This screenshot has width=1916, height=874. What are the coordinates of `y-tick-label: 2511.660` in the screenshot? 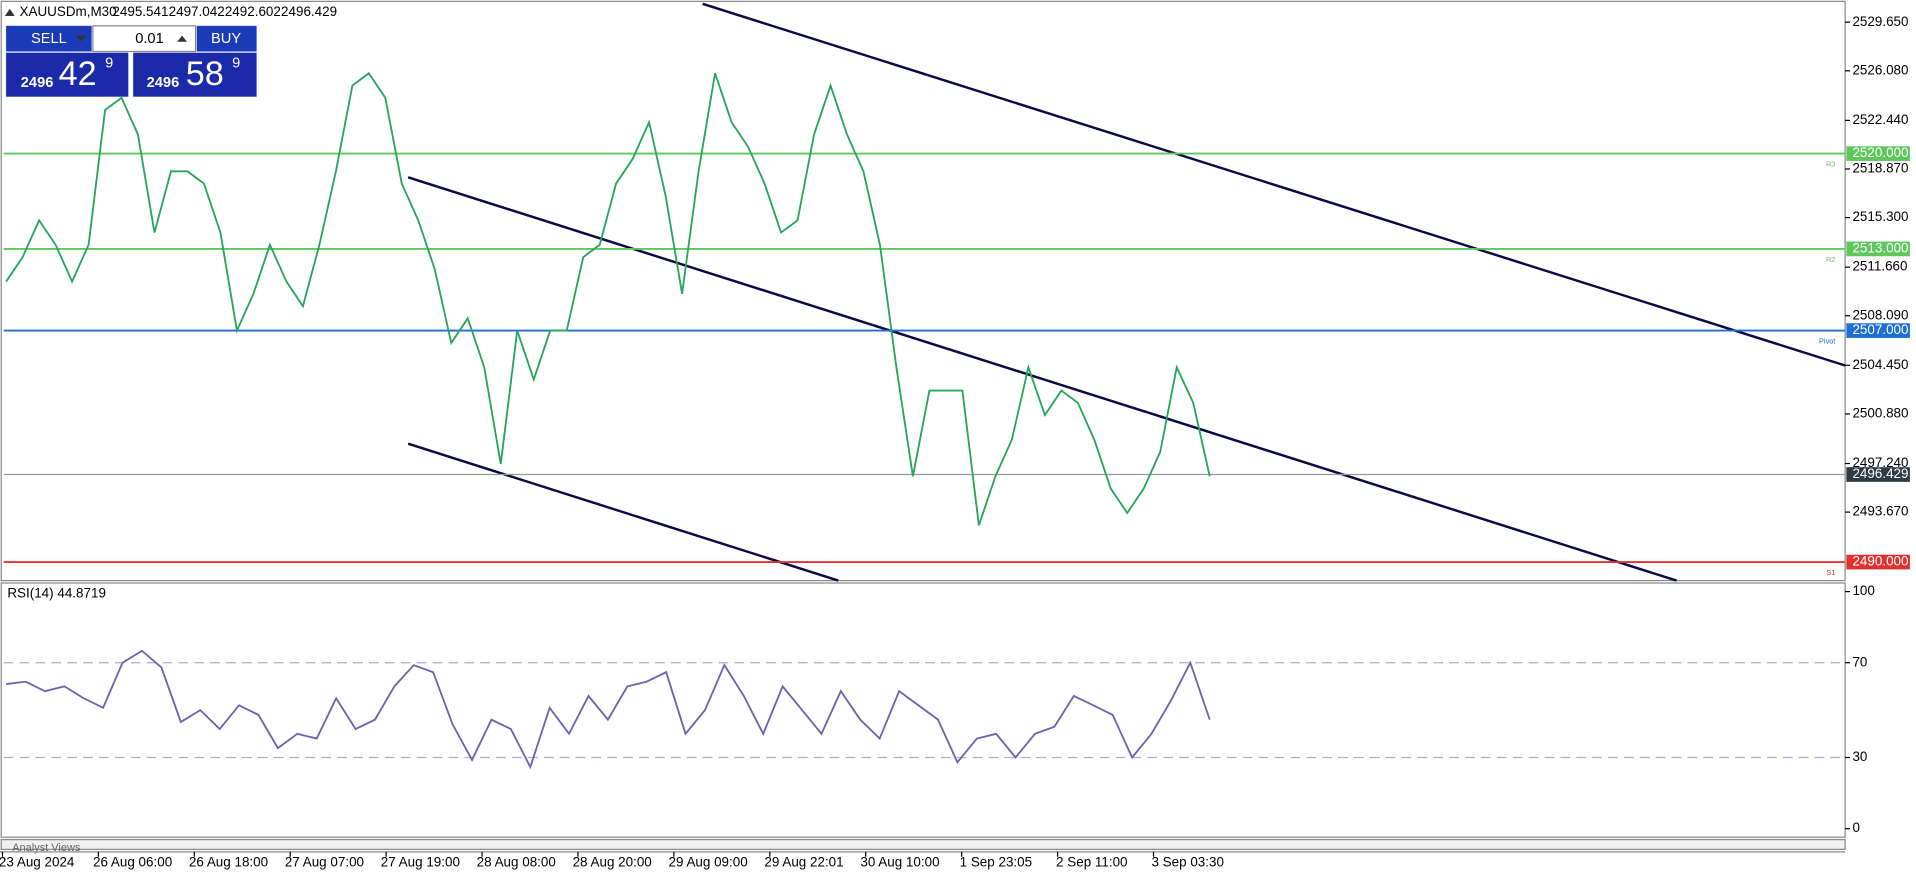 It's located at (1879, 266).